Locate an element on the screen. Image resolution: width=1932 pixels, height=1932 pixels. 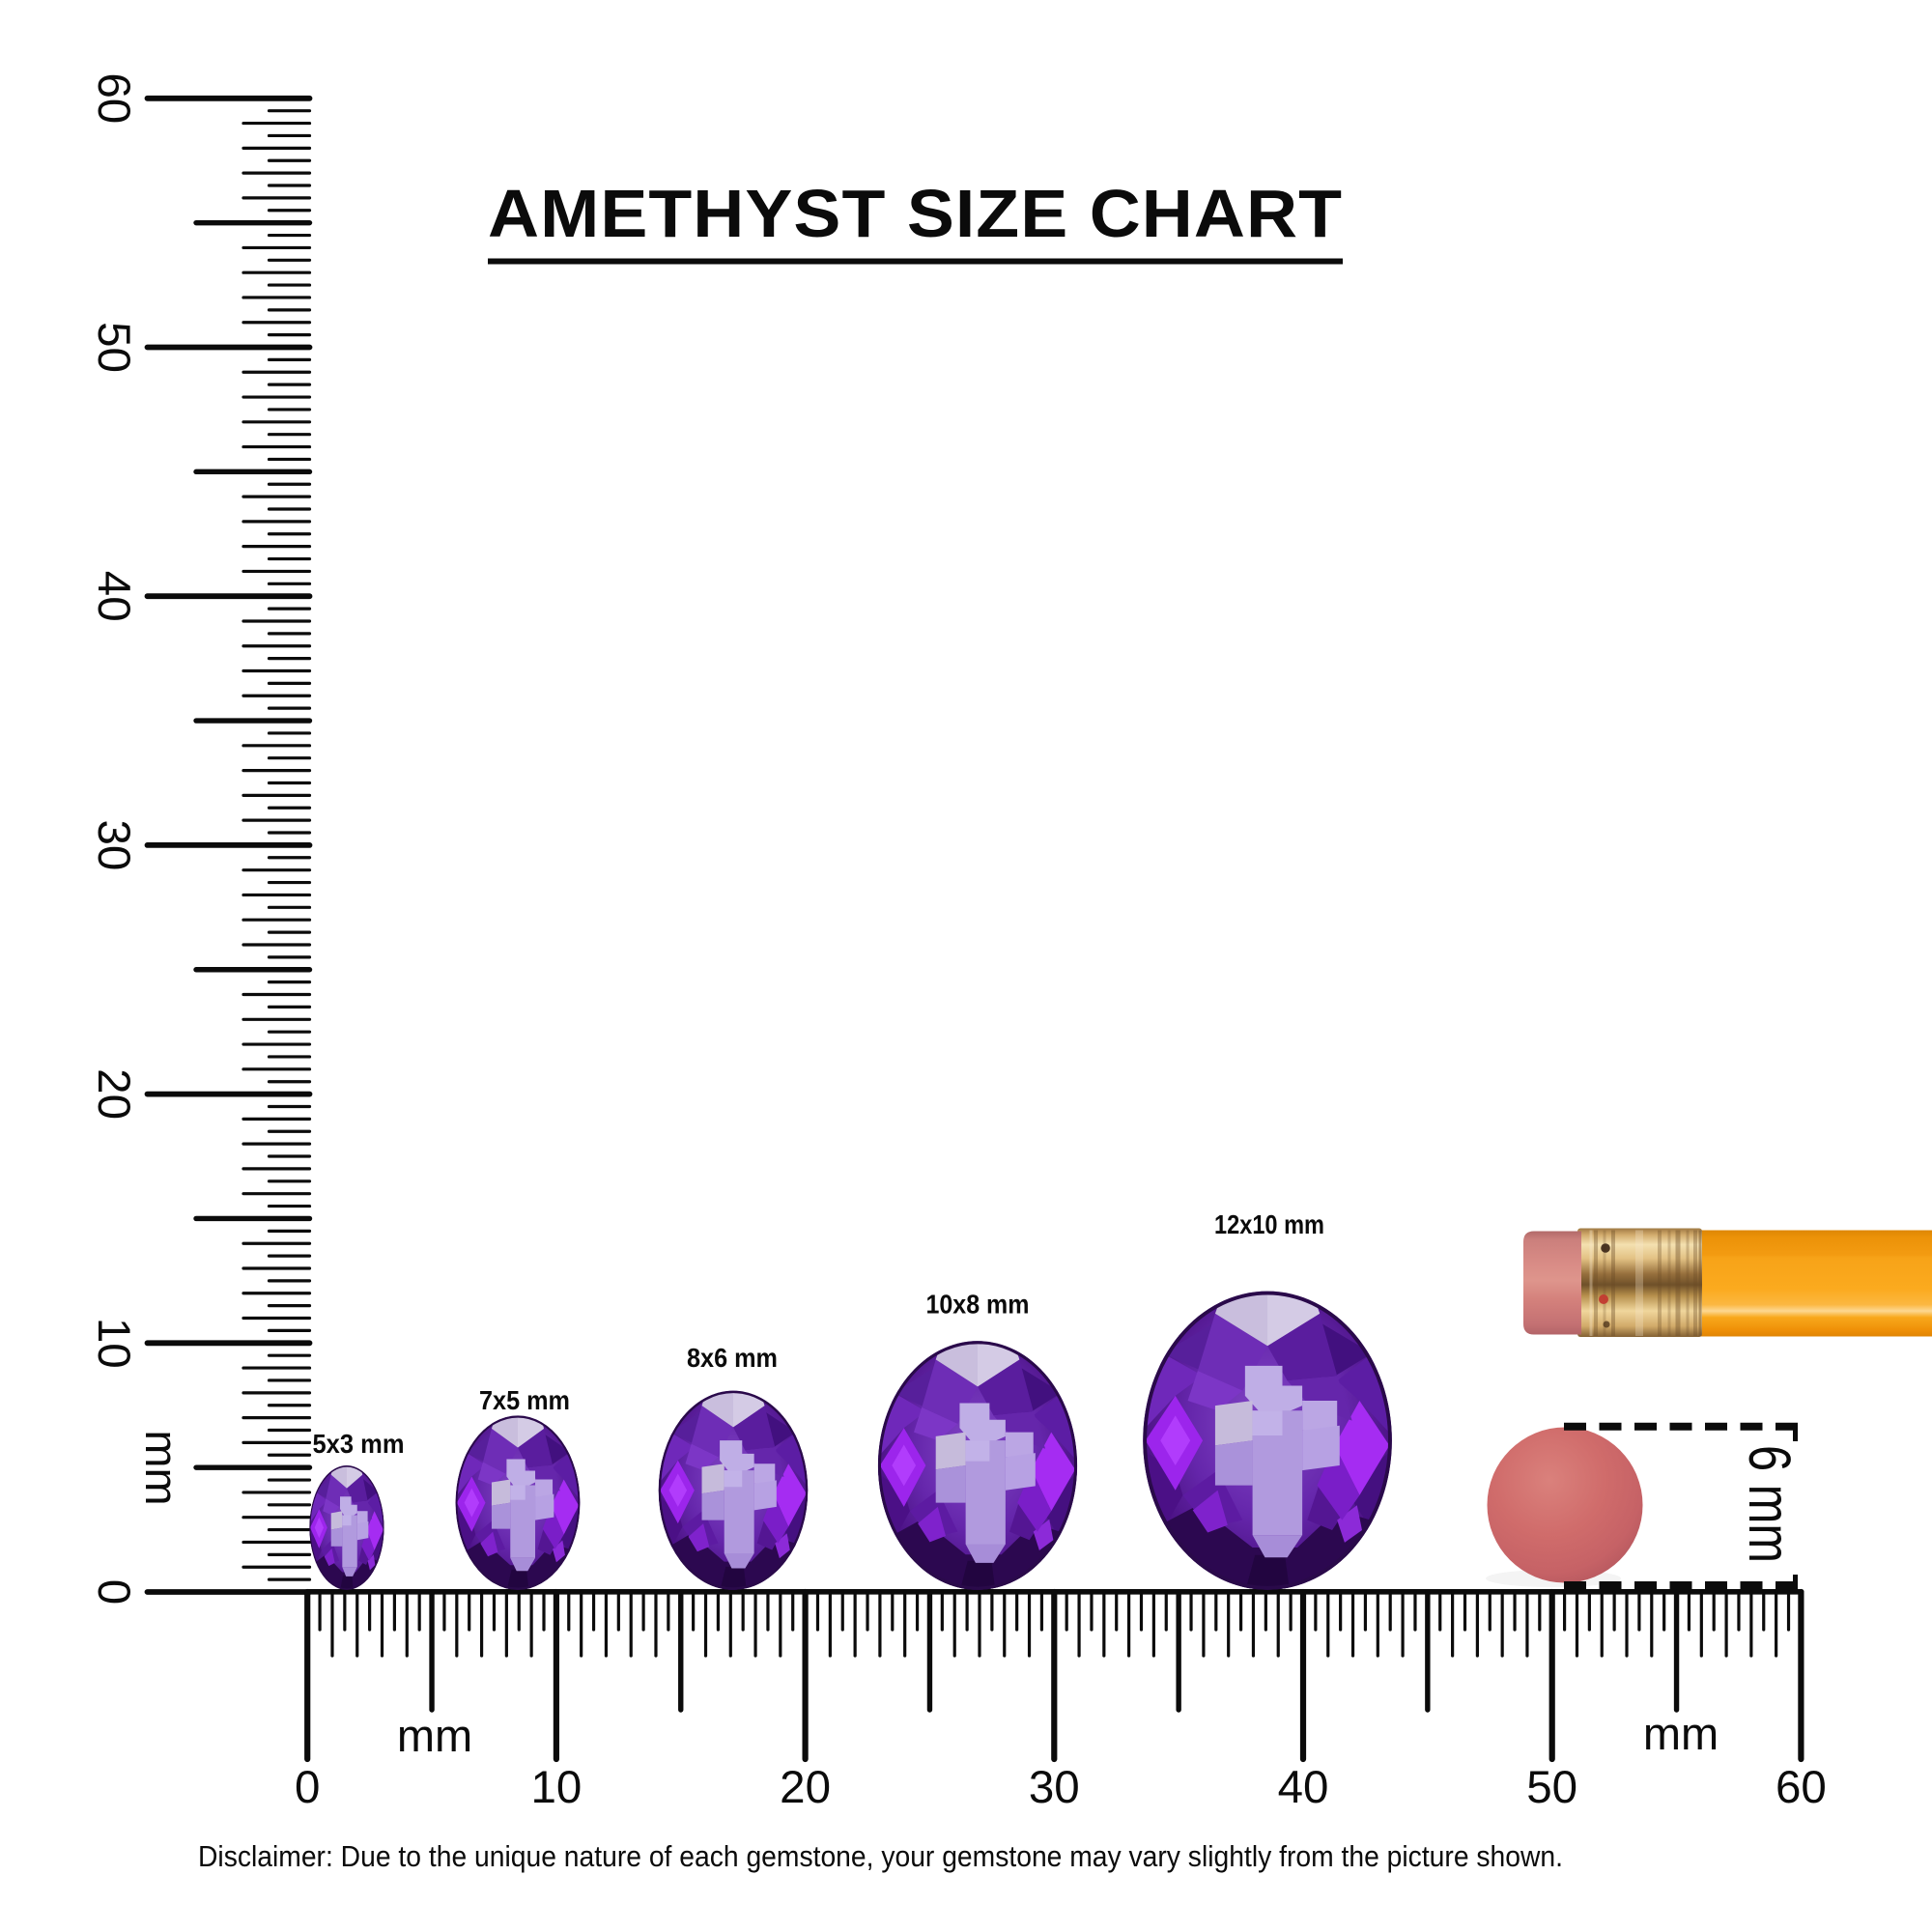
svg-text: 8x6 mm is located at coordinates (732, 1358).